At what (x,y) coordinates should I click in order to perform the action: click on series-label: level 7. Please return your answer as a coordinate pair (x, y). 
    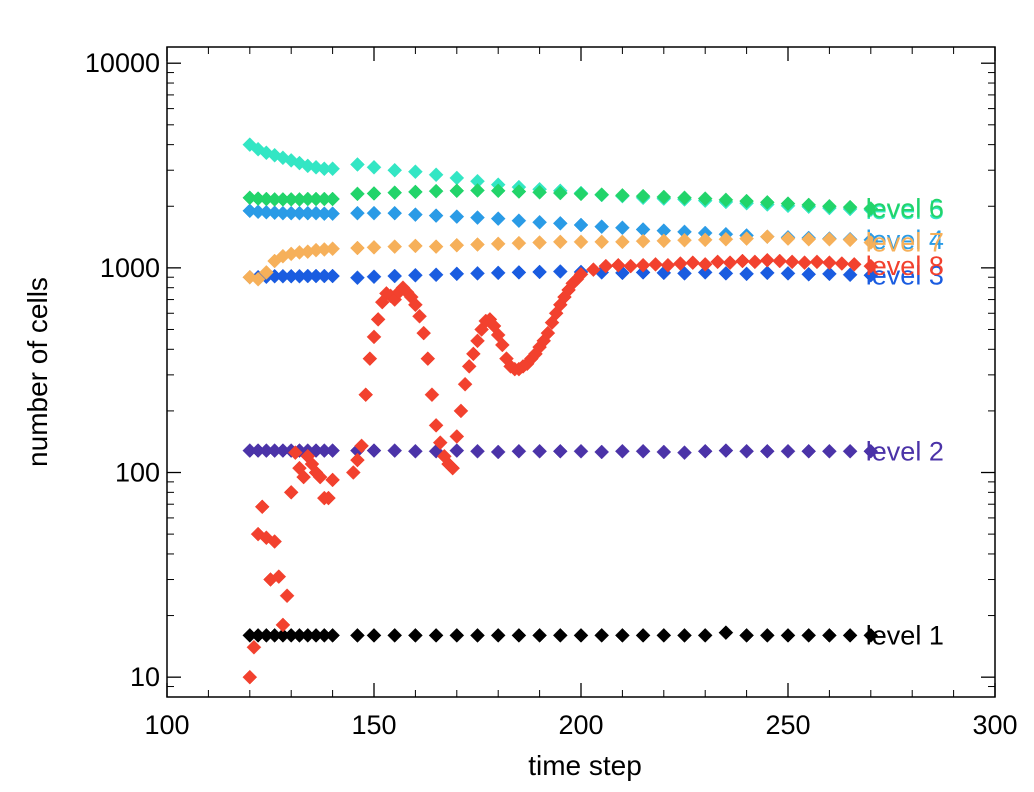
    Looking at the image, I should click on (905, 243).